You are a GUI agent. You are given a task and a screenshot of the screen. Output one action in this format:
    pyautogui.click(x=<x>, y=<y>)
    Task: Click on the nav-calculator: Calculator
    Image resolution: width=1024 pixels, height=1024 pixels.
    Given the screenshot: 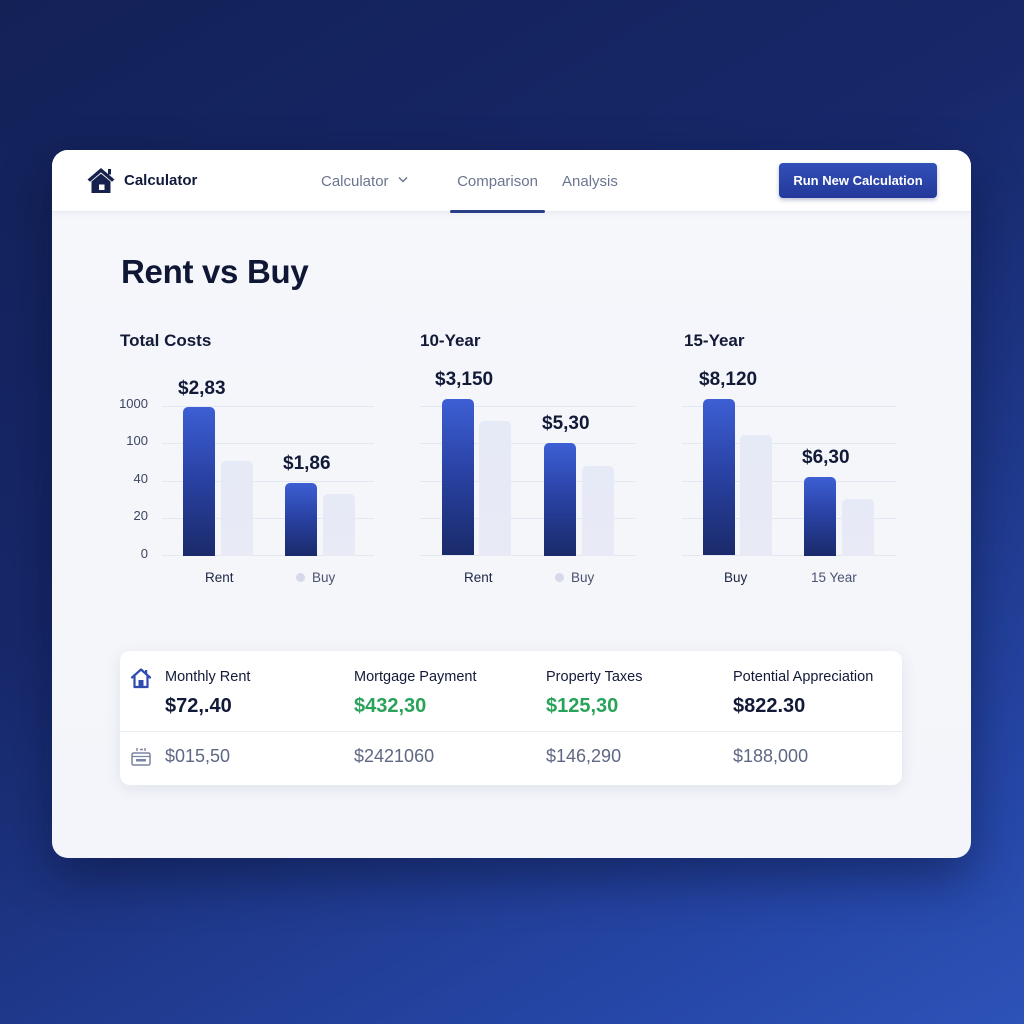 What is the action you would take?
    pyautogui.click(x=377, y=181)
    